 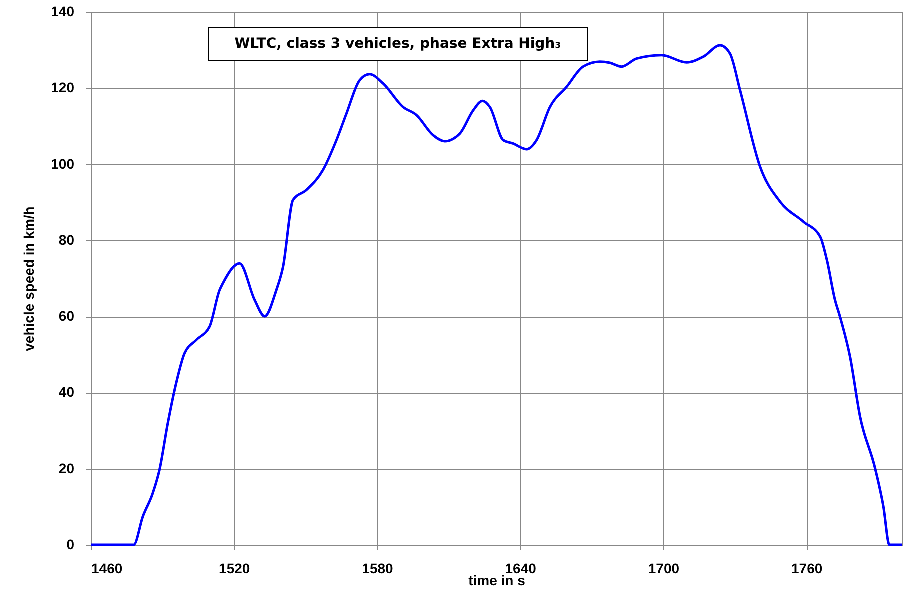 What do you see at coordinates (66, 392) in the screenshot?
I see `y-tick-label: 40` at bounding box center [66, 392].